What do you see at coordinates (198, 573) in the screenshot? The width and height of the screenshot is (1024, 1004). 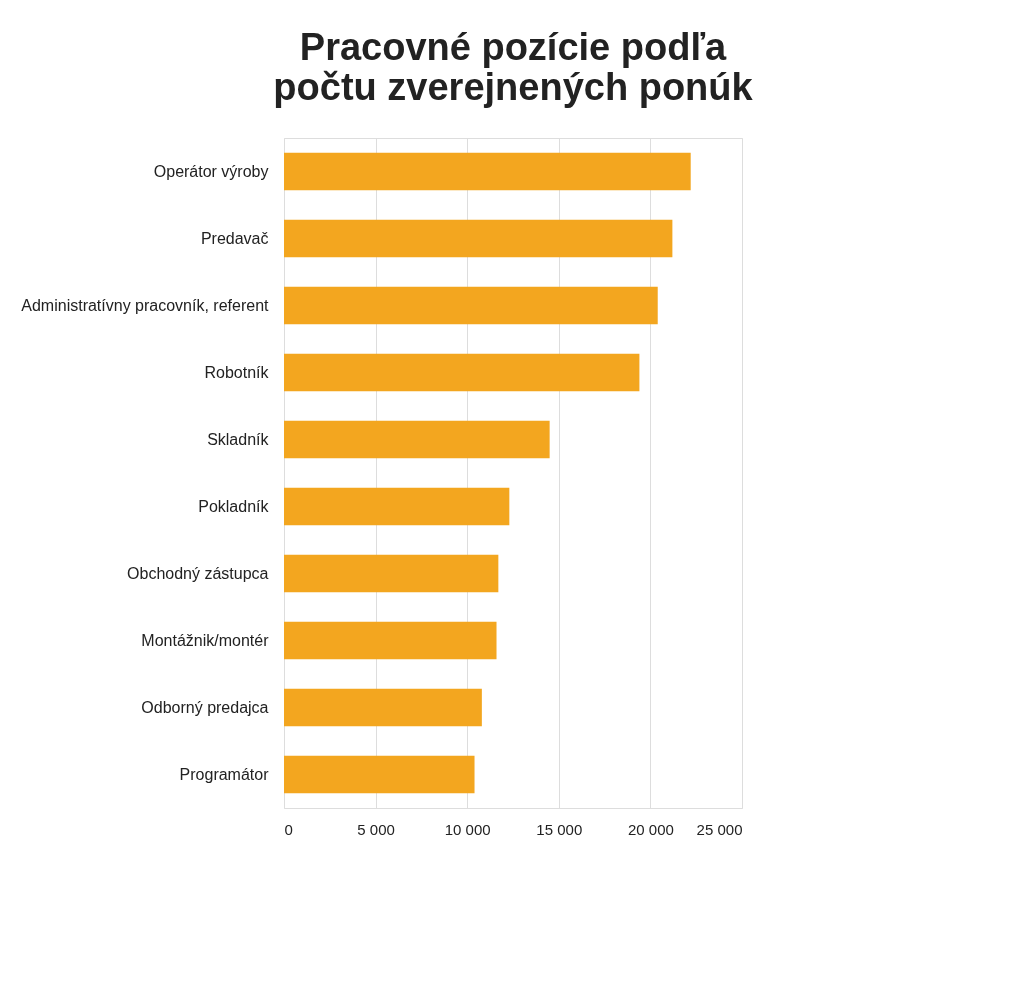 I see `y-tick-label: Obchodný zástupca` at bounding box center [198, 573].